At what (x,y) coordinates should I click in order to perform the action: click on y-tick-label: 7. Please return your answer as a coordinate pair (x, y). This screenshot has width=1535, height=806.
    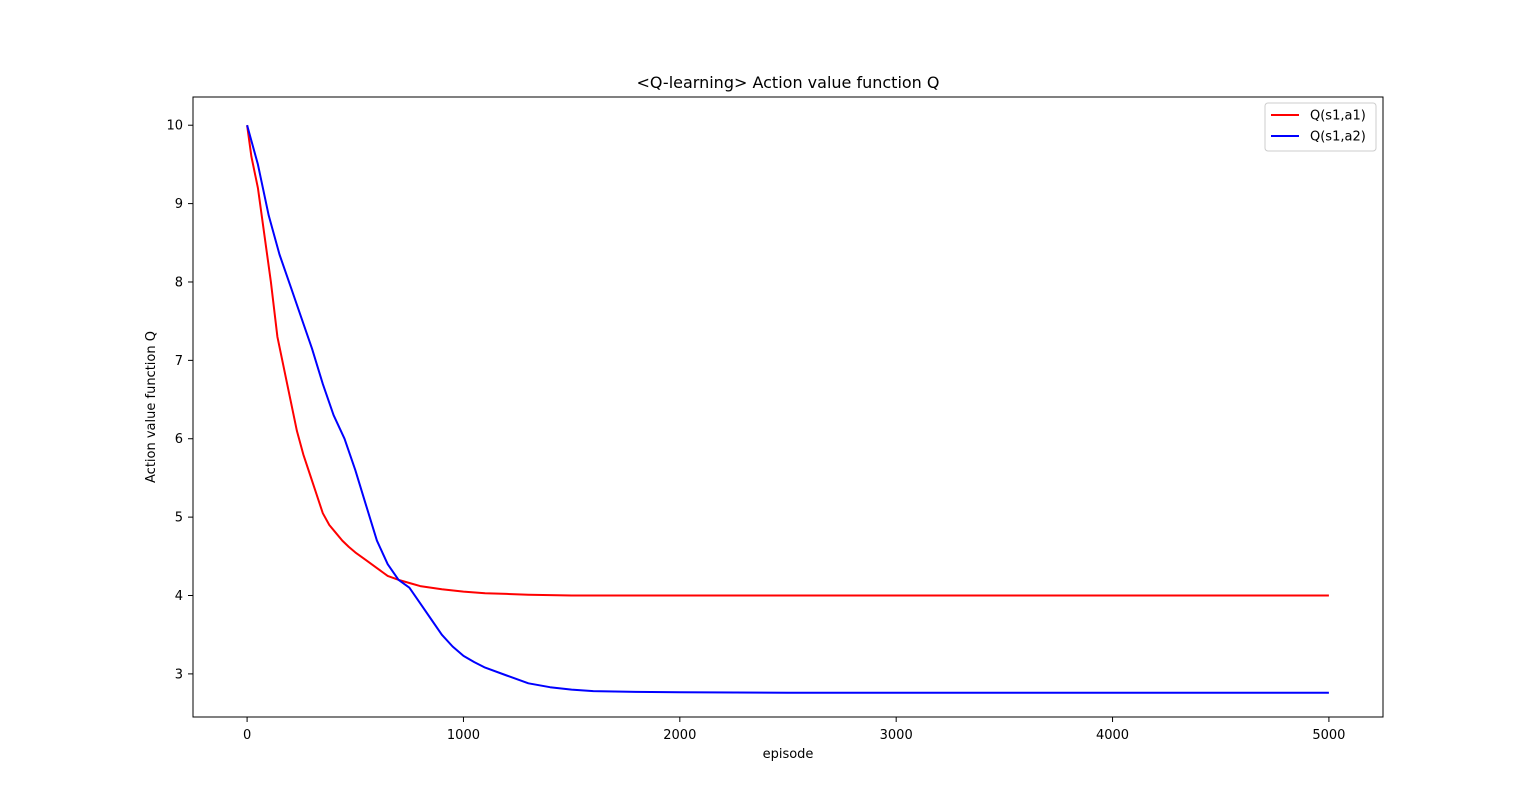
    Looking at the image, I should click on (179, 361).